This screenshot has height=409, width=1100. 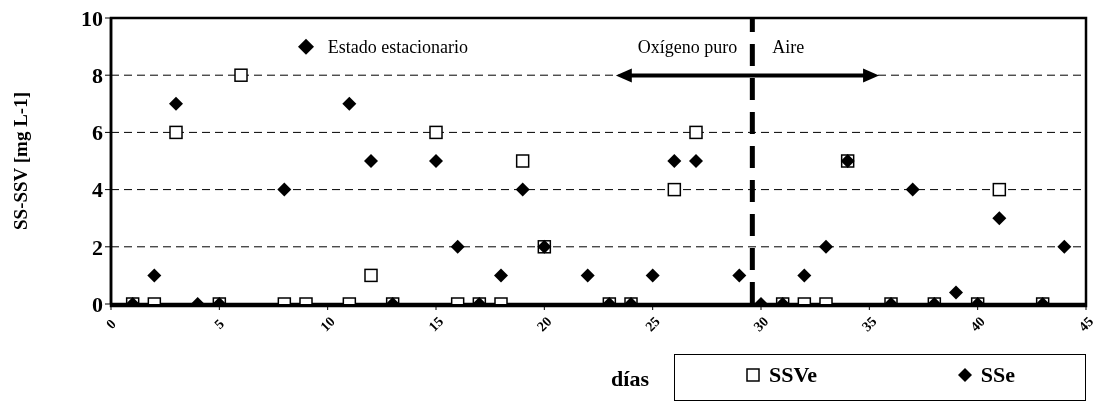 What do you see at coordinates (544, 324) in the screenshot?
I see `x-tick-label: 20` at bounding box center [544, 324].